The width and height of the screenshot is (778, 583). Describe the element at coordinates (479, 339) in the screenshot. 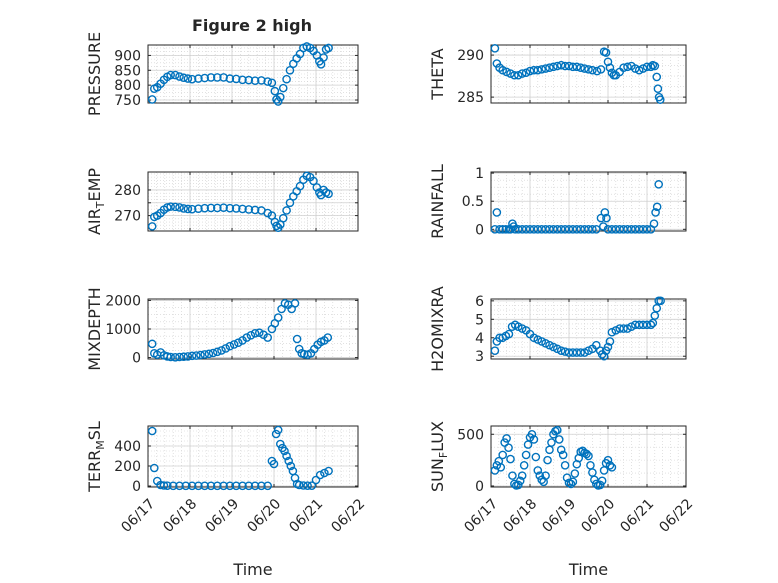

I see `y-tick-label: 4` at that location.